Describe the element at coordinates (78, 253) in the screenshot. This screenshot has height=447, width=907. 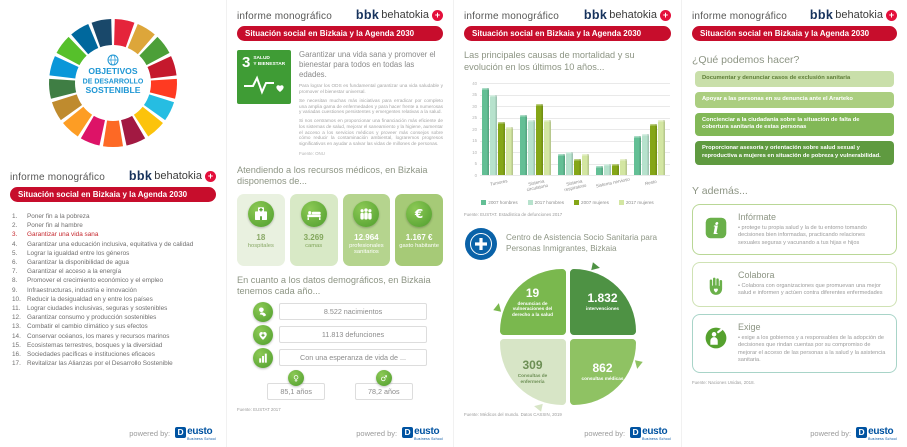
I see `goal-text: Lograr la igualdad entre los géneros` at that location.